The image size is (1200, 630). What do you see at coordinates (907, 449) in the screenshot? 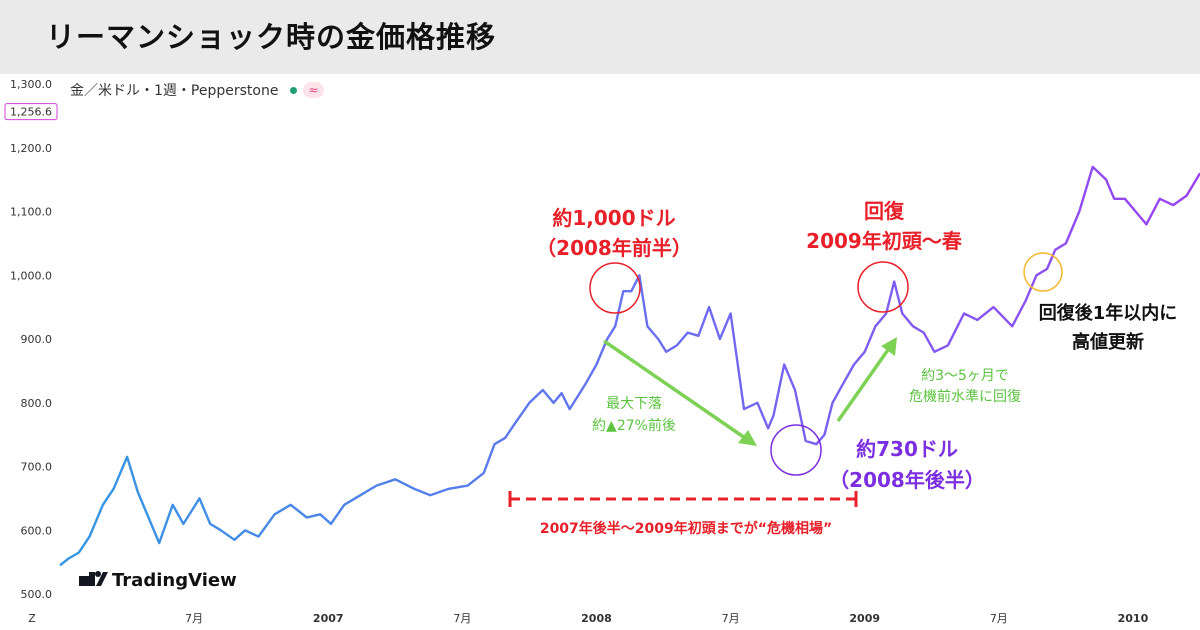
I see `bottom-price-label: 約730ドル` at bounding box center [907, 449].